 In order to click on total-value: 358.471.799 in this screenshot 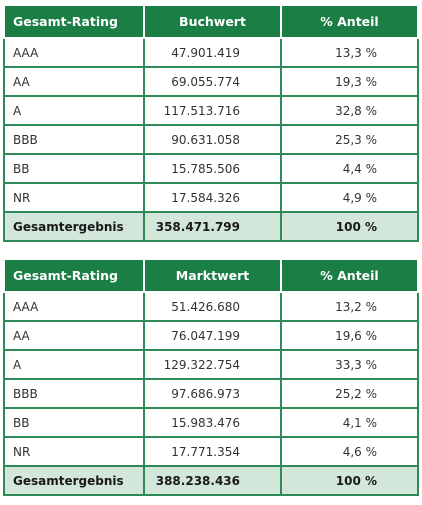, I will do `click(212, 226)`.